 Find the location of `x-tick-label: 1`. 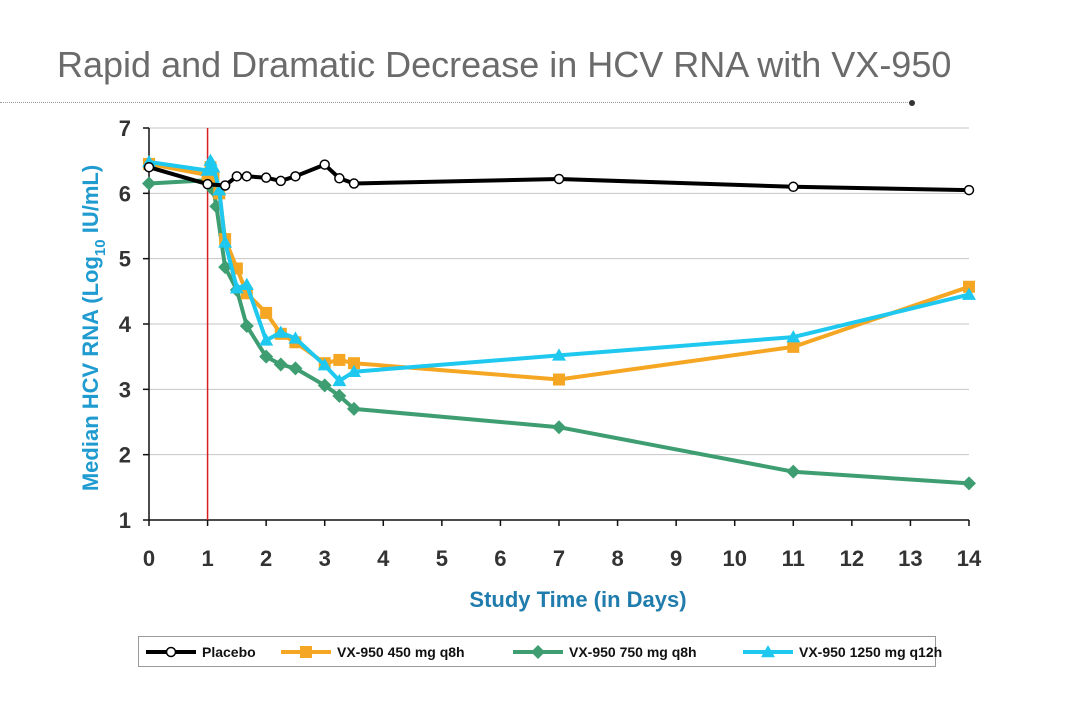

x-tick-label: 1 is located at coordinates (207, 558).